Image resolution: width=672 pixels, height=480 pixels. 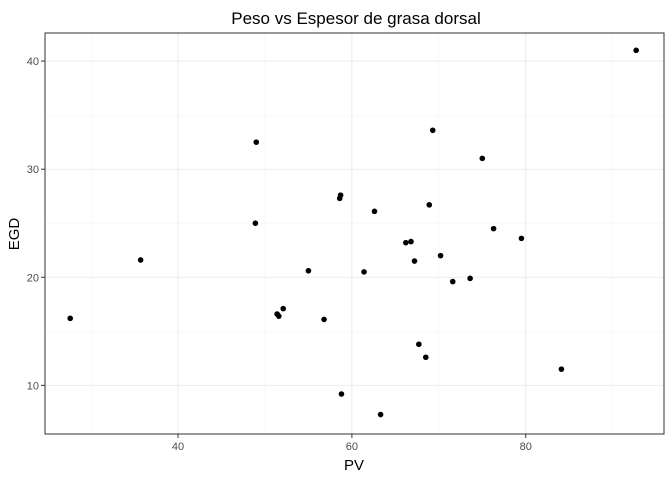 What do you see at coordinates (33, 170) in the screenshot?
I see `y-tick-label: 30` at bounding box center [33, 170].